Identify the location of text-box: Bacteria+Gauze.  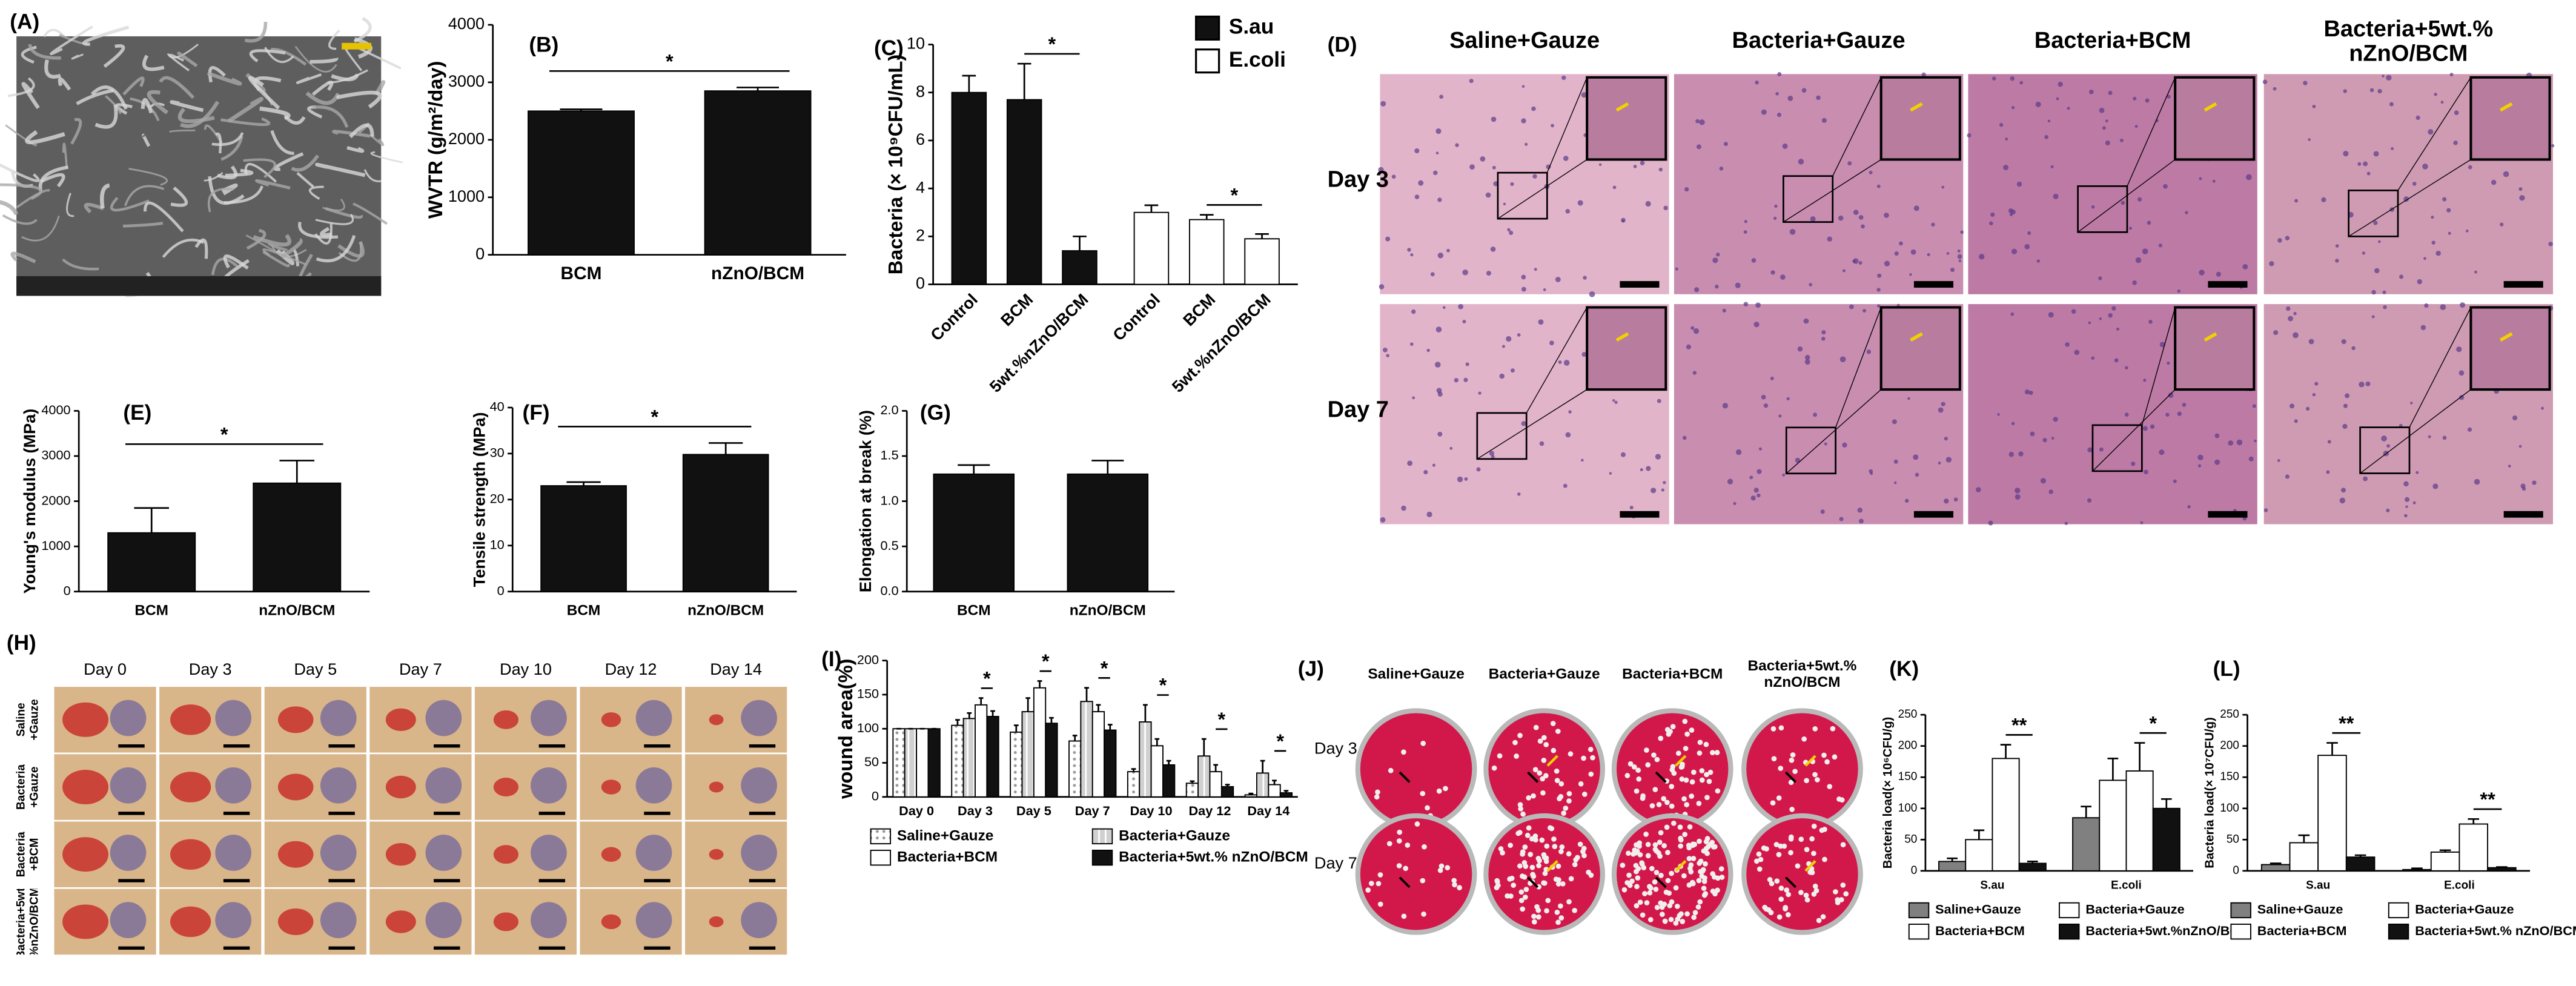
(1544, 674).